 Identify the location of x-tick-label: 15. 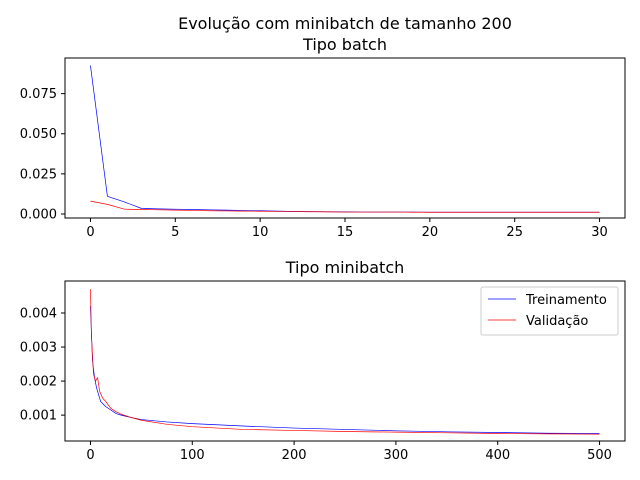
(345, 232).